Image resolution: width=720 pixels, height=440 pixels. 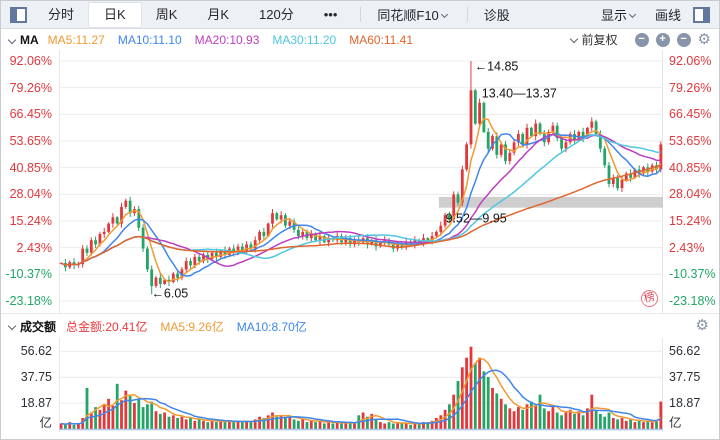 What do you see at coordinates (476, 218) in the screenshot?
I see `svg-text: 9.52—9.95` at bounding box center [476, 218].